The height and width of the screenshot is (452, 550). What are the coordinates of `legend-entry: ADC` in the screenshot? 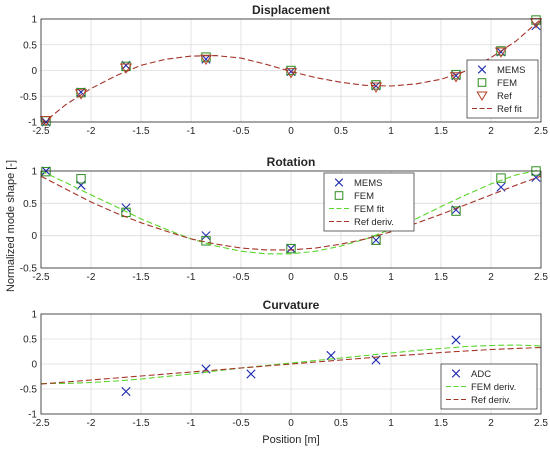 It's located at (471, 374).